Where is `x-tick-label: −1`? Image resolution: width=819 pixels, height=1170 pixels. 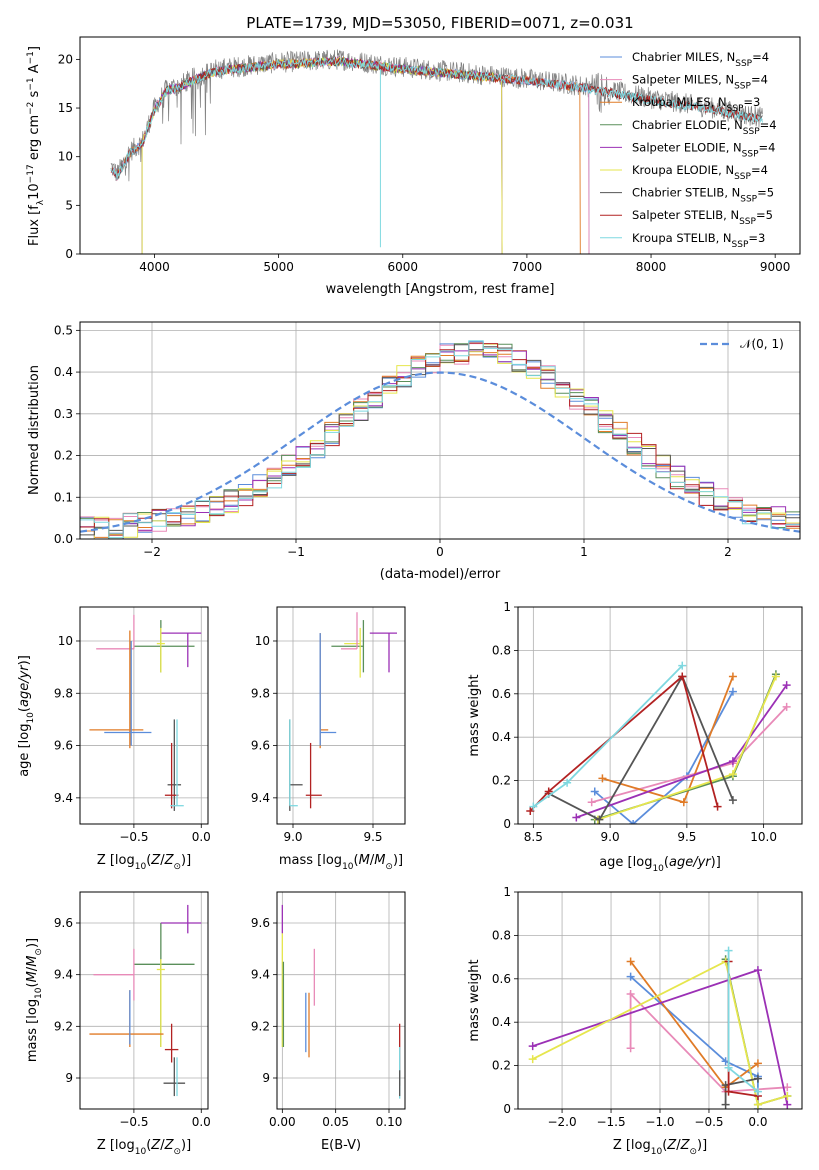 x-tick-label: −1 is located at coordinates (296, 552).